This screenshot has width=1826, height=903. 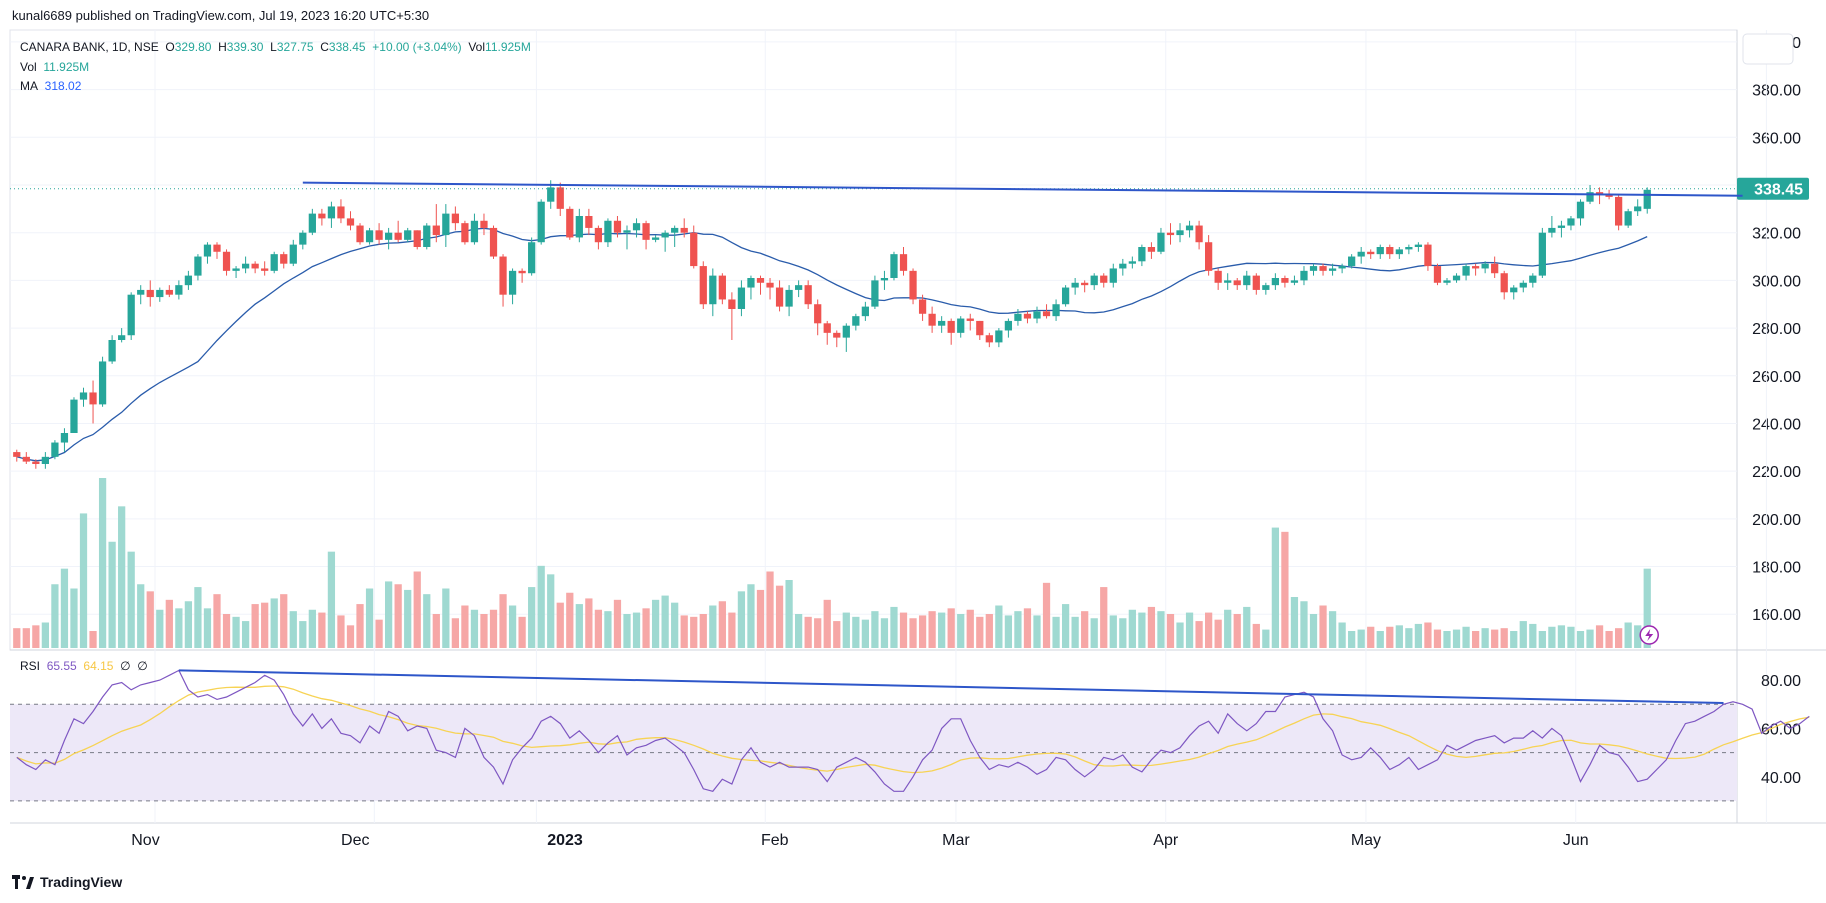 What do you see at coordinates (125, 666) in the screenshot?
I see `rsi-legend-extra1: ∅` at bounding box center [125, 666].